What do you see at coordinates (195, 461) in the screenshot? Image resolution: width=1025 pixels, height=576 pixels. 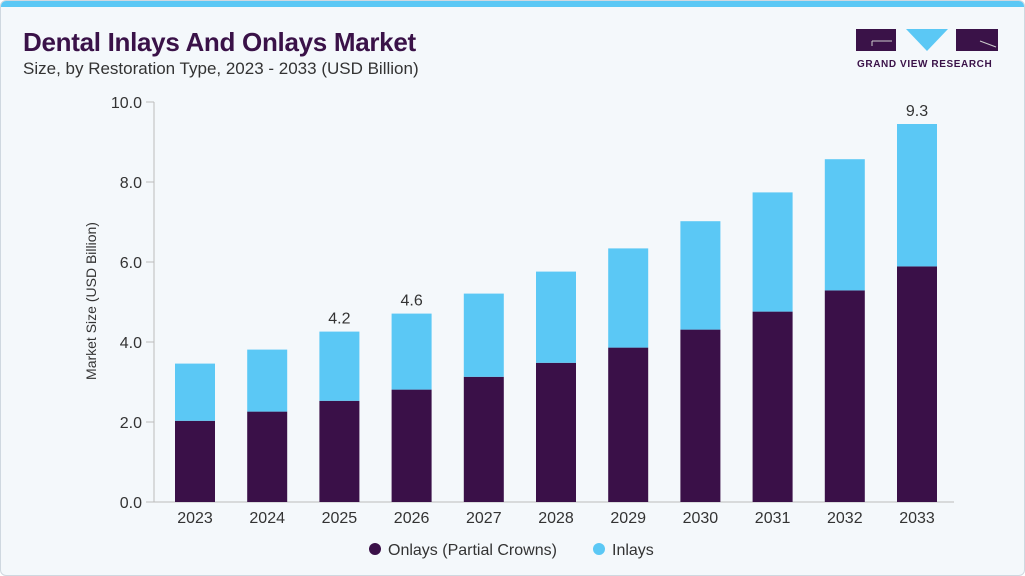 I see `bar-onlays-2023` at bounding box center [195, 461].